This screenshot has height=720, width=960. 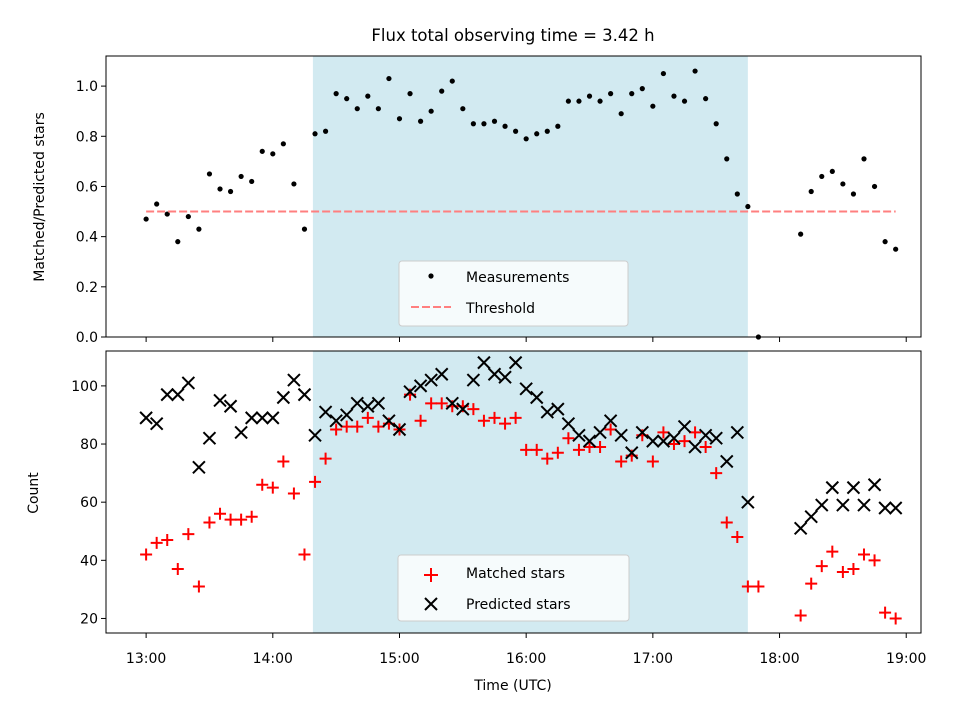 I want to click on bottom-x-axis: 13:00 14:00 15:00 16:00 17:00 18:00 19:00, so click(x=526, y=650).